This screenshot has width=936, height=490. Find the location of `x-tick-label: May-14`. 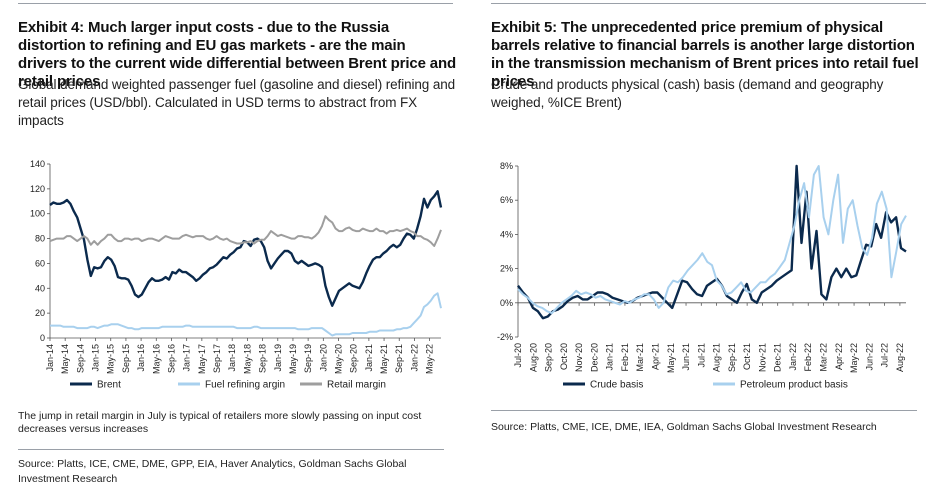

x-tick-label: May-14 is located at coordinates (65, 359).